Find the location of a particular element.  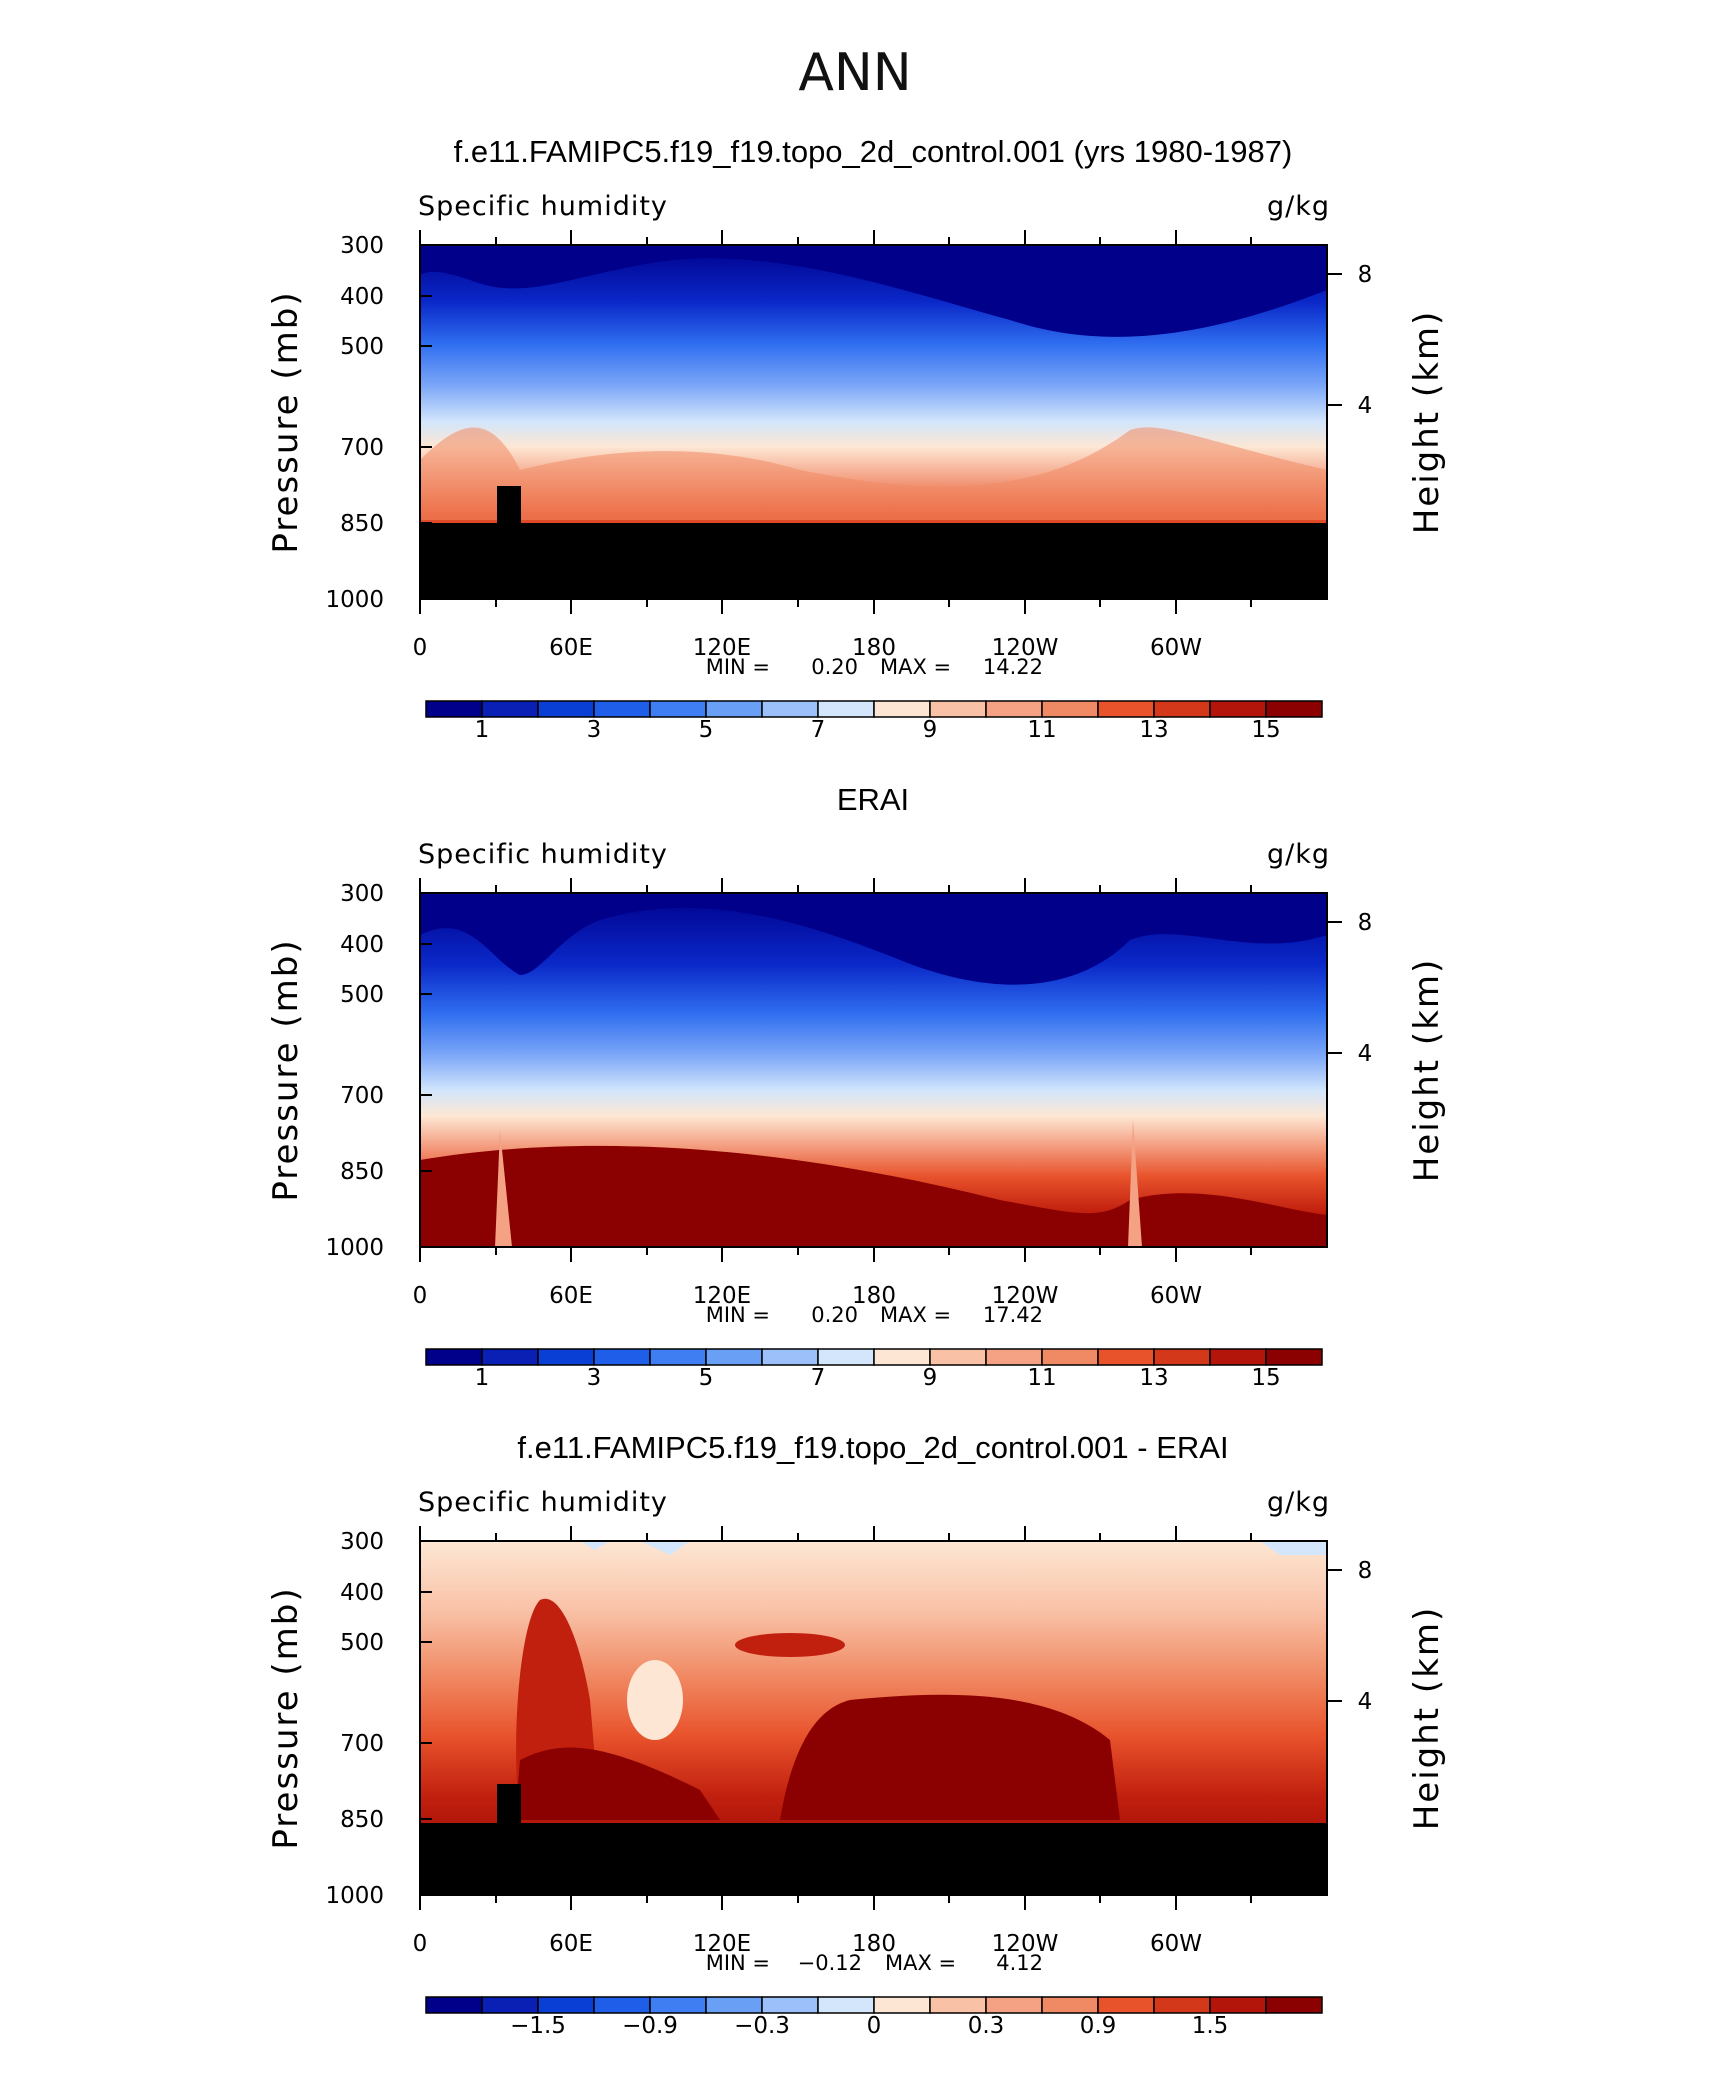

y2-tick-label: 8 is located at coordinates (1365, 1571).